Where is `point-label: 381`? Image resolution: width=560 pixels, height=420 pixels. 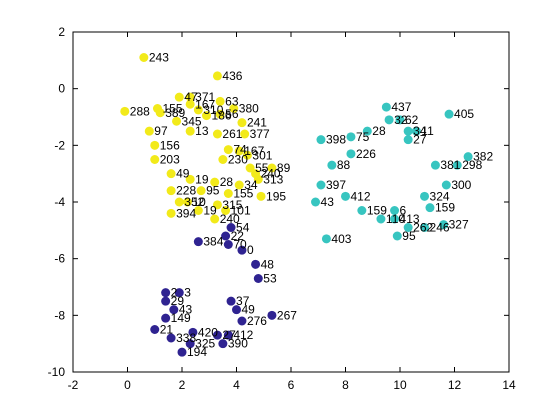
point-label: 381 is located at coordinates (450, 165).